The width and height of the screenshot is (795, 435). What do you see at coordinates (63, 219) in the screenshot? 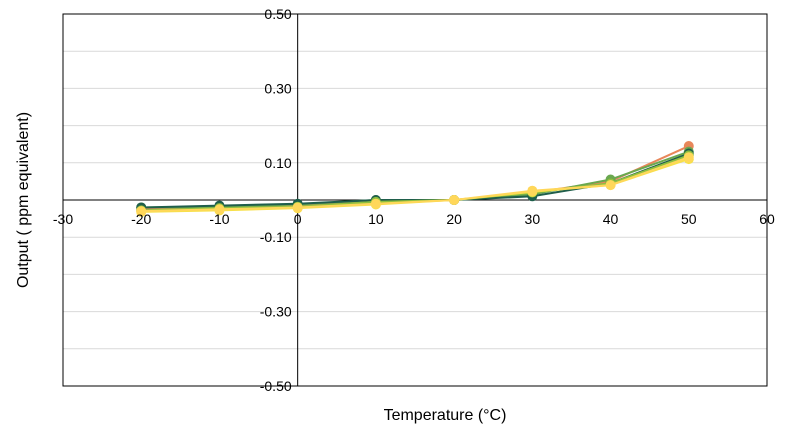
I see `x-tick-label: -30` at bounding box center [63, 219].